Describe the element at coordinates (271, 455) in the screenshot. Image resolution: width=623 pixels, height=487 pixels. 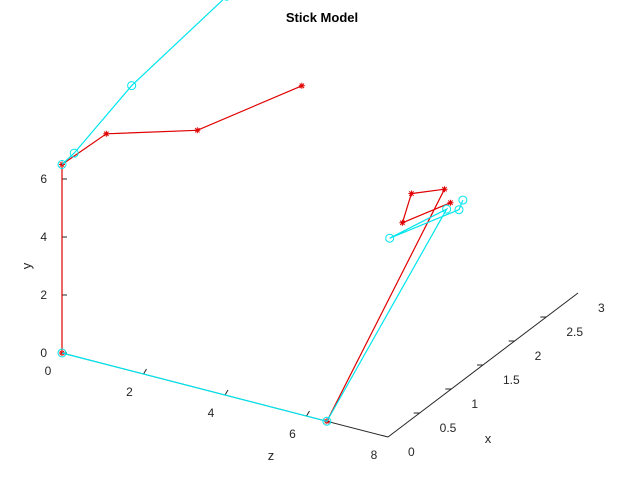
I see `z-axis-label: z` at that location.